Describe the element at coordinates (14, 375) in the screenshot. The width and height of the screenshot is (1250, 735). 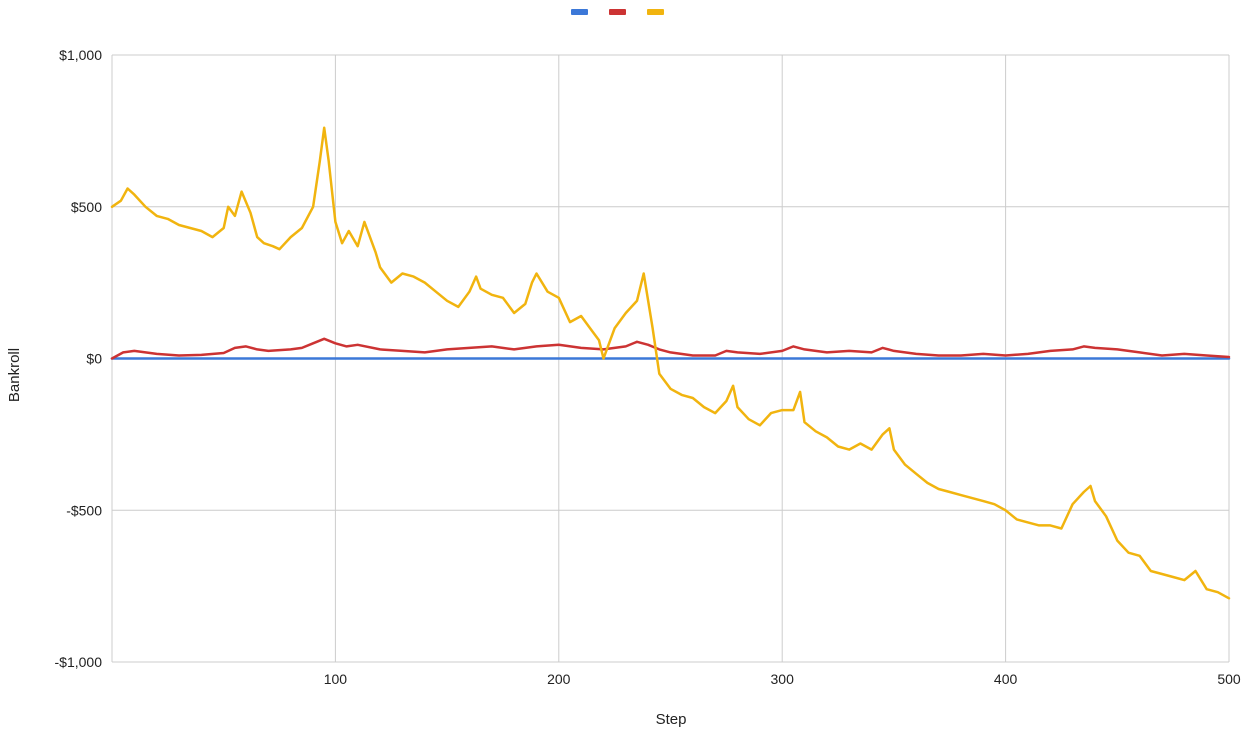
I see `y-axis-title: Bankroll` at that location.